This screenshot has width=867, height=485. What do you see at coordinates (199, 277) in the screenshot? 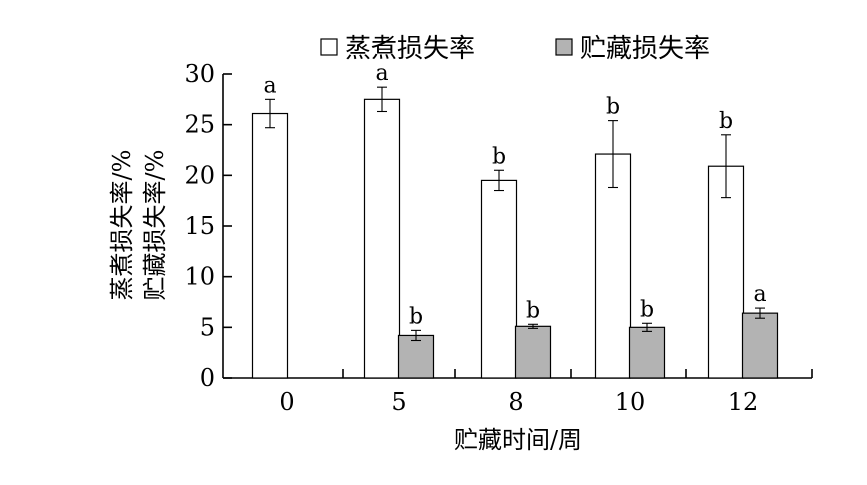
I see `y-tick-label: 10` at bounding box center [199, 277].